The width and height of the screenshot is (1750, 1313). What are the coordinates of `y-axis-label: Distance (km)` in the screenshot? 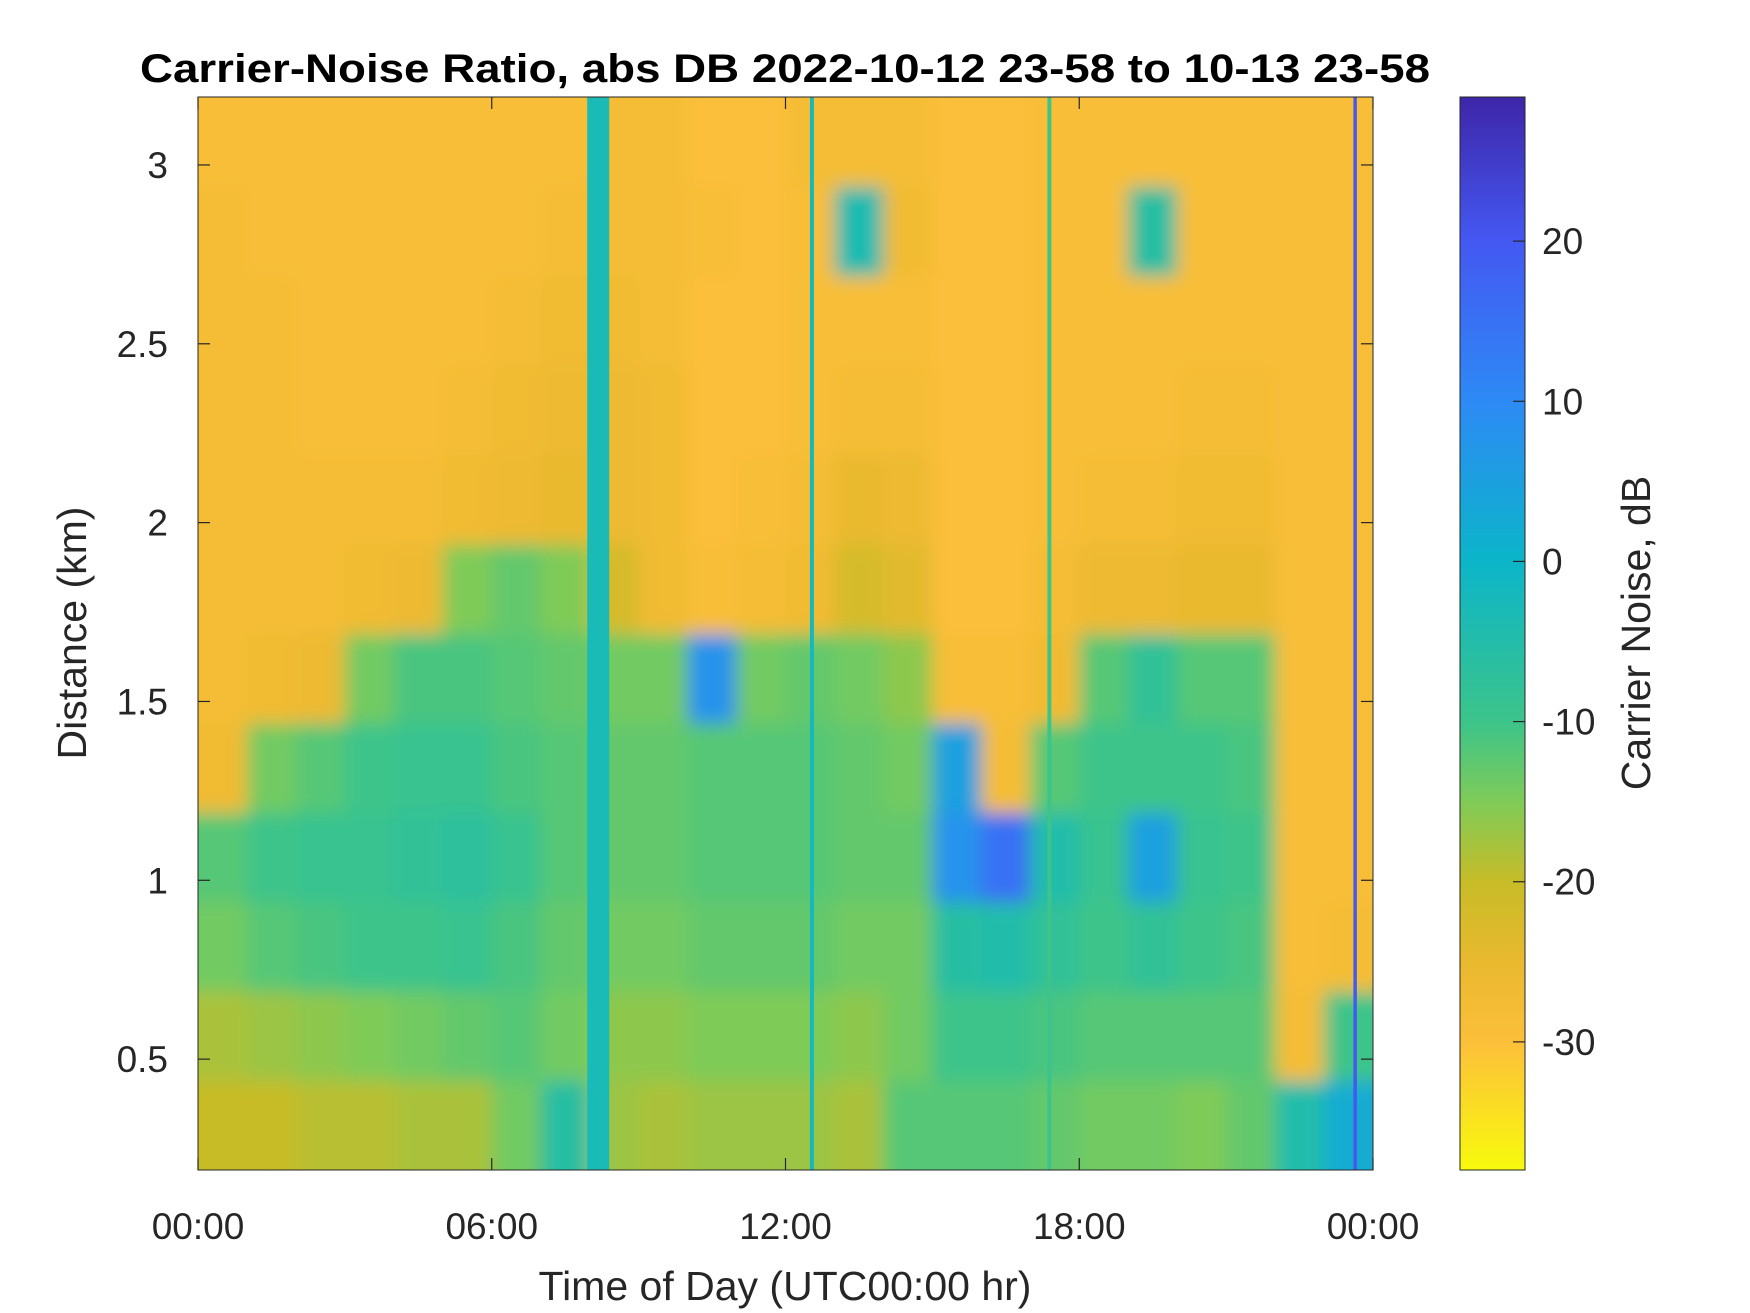 It's located at (72, 633).